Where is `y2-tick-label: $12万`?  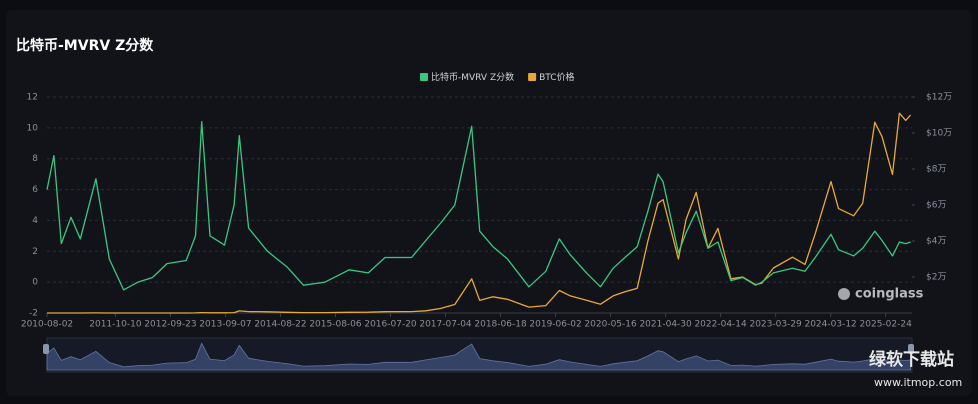
y2-tick-label: $12万 is located at coordinates (939, 98).